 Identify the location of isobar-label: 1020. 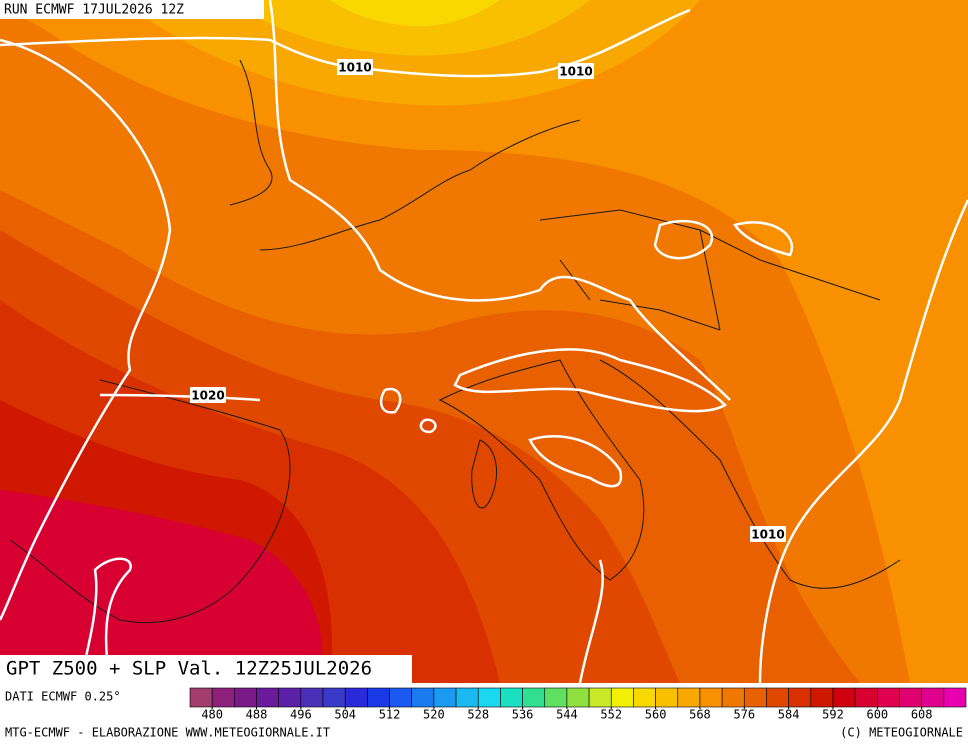
(207, 396).